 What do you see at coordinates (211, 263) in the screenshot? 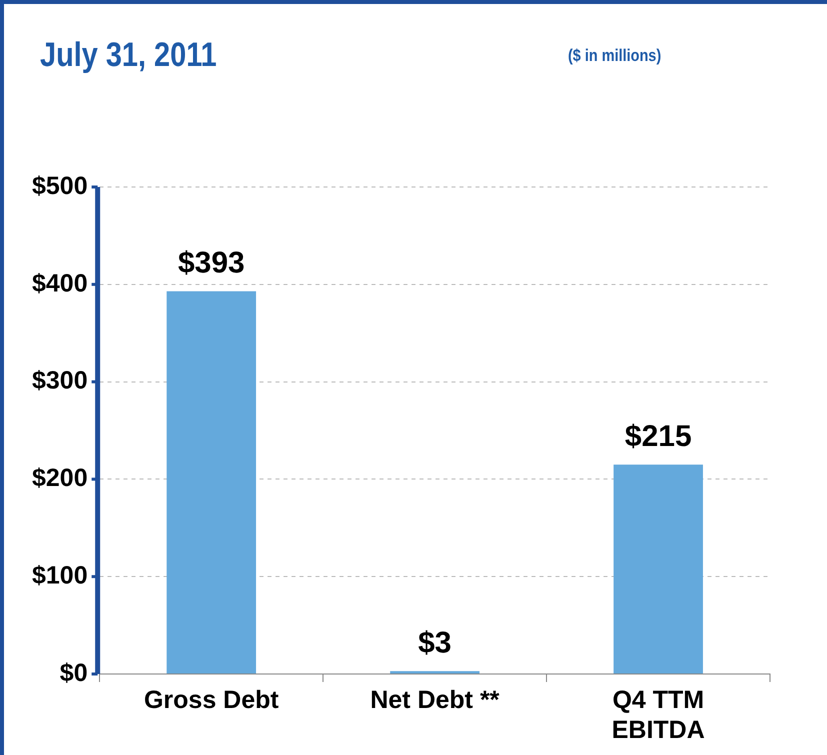
I see `data-label: $393` at bounding box center [211, 263].